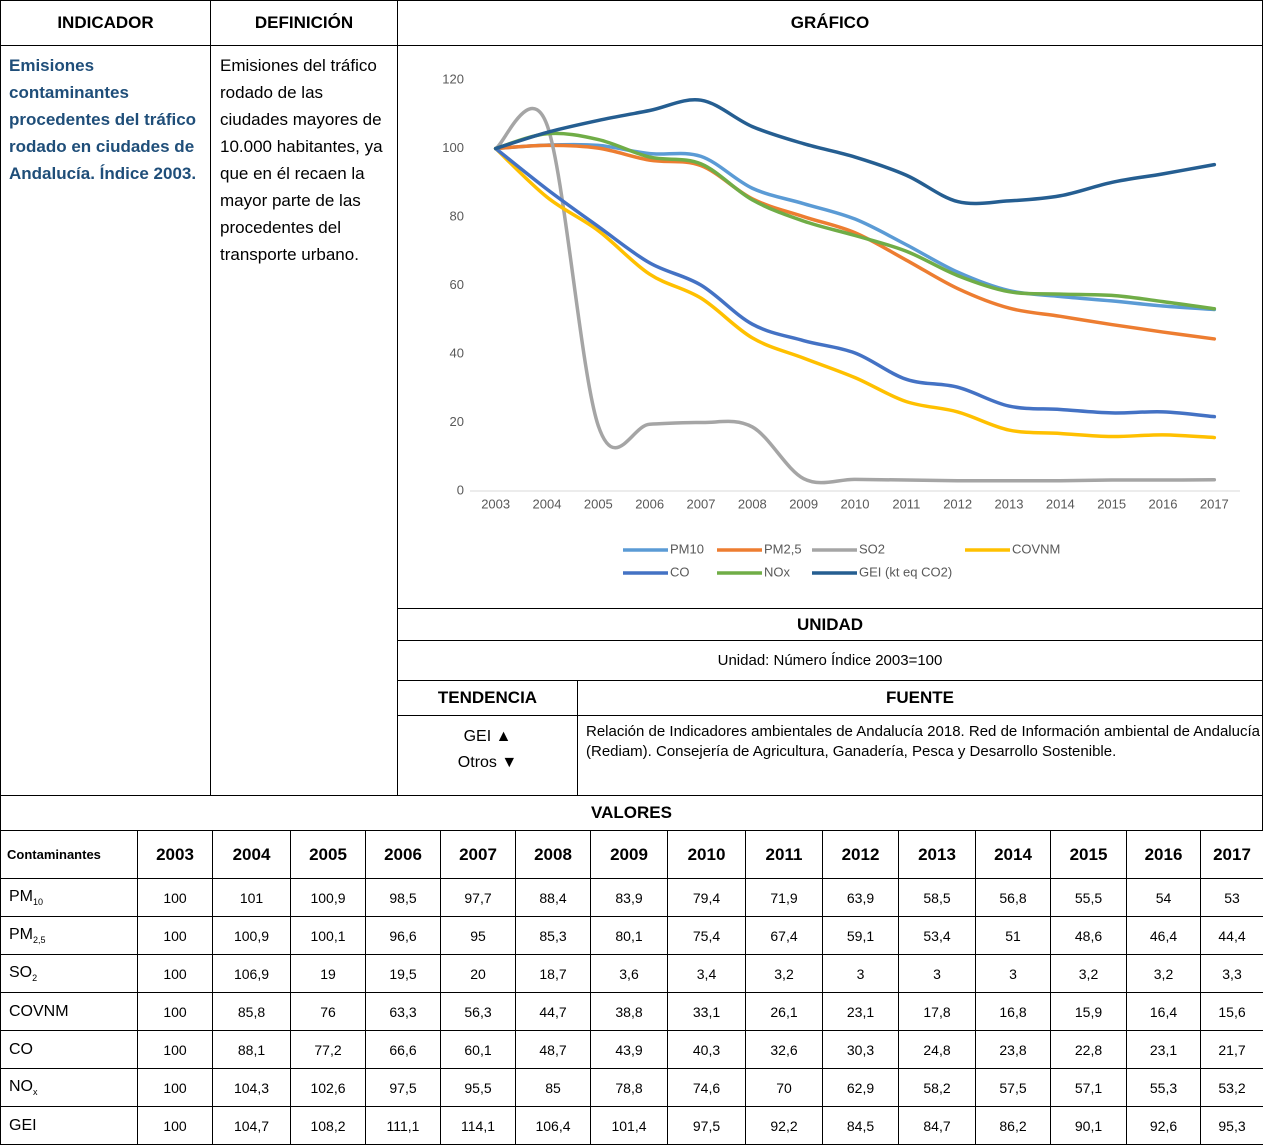  I want to click on value-cell: 56,8, so click(1013, 897).